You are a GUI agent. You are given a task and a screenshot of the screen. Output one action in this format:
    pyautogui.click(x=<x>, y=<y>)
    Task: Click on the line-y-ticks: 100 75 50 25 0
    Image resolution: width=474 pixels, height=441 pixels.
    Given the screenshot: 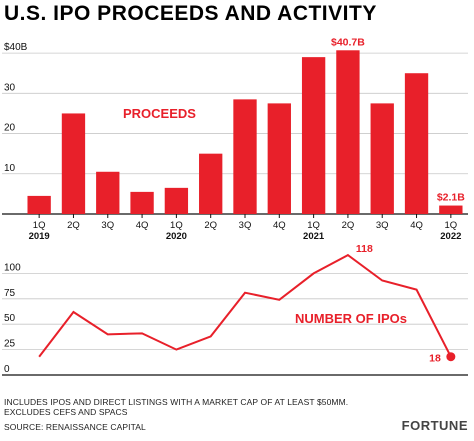 What is the action you would take?
    pyautogui.click(x=12, y=318)
    